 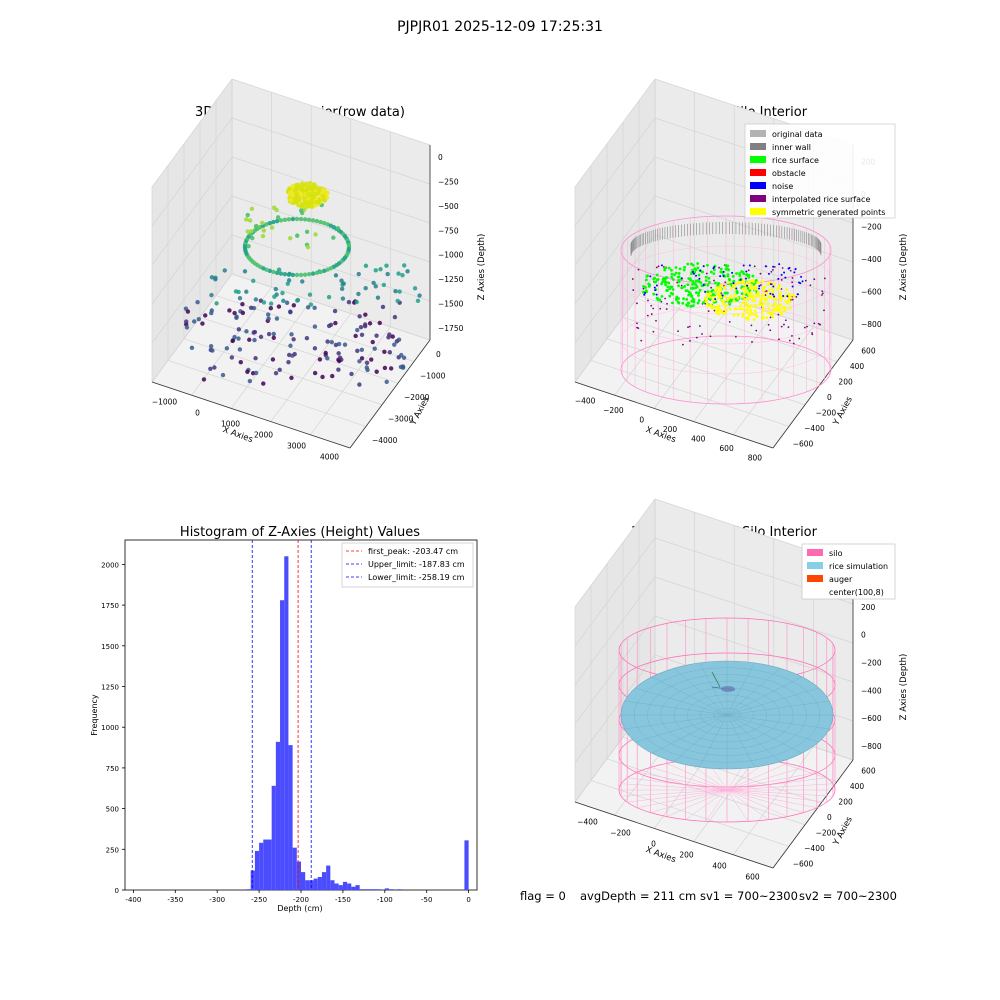 I want to click on p4-z-axis-label: Z Axies (Depth), so click(x=904, y=687).